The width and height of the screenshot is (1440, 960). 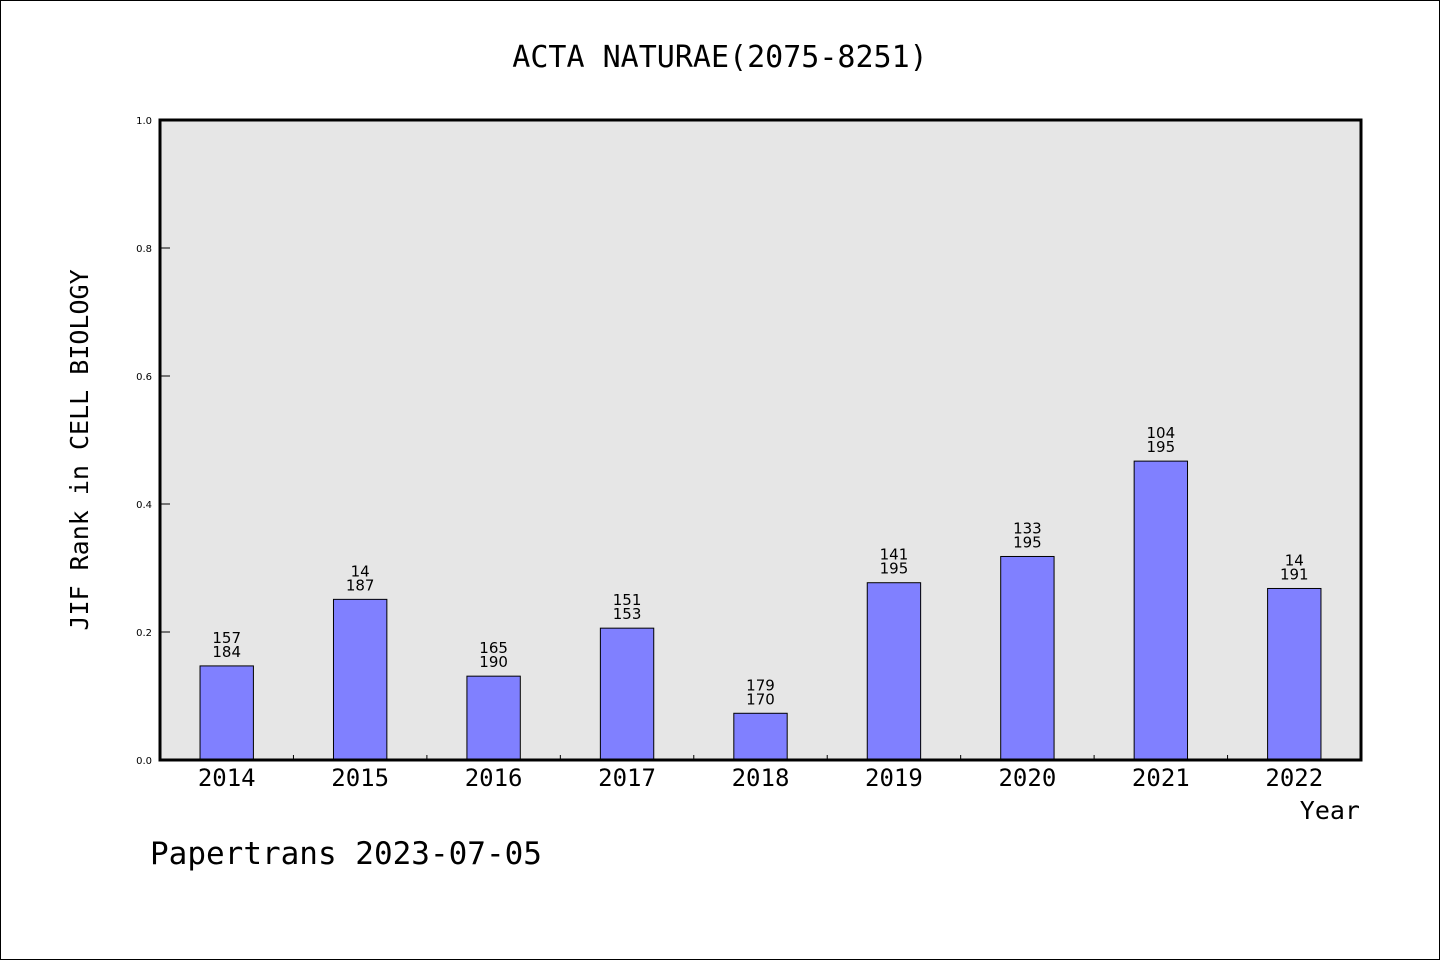 I want to click on bar-annotation: 191, so click(x=1294, y=574).